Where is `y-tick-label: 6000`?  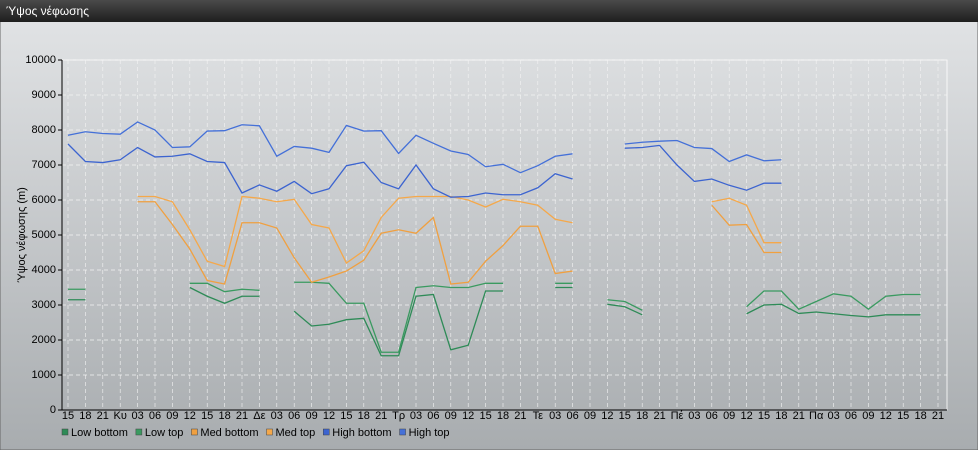
y-tick-label: 6000 is located at coordinates (44, 200).